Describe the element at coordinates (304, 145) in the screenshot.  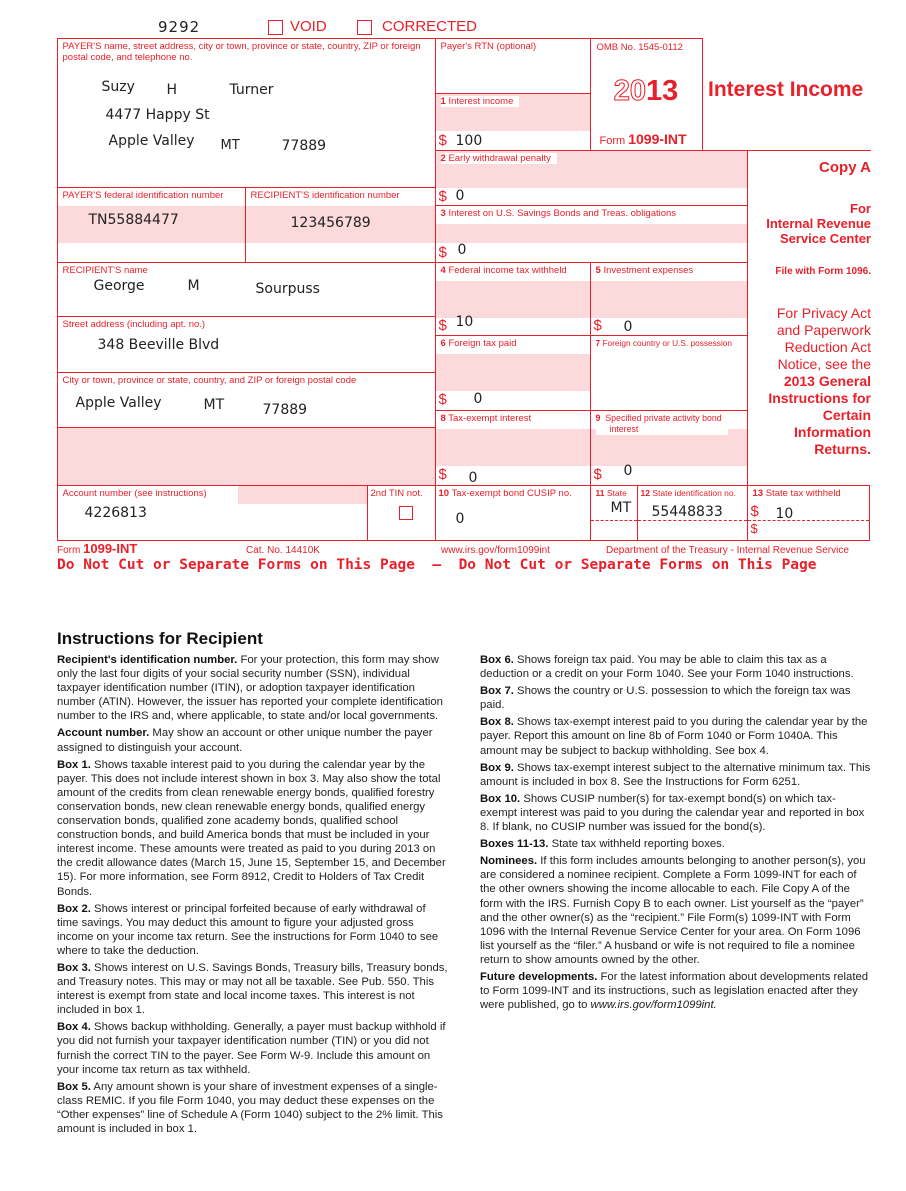
I see `payer-zip: 77889` at that location.